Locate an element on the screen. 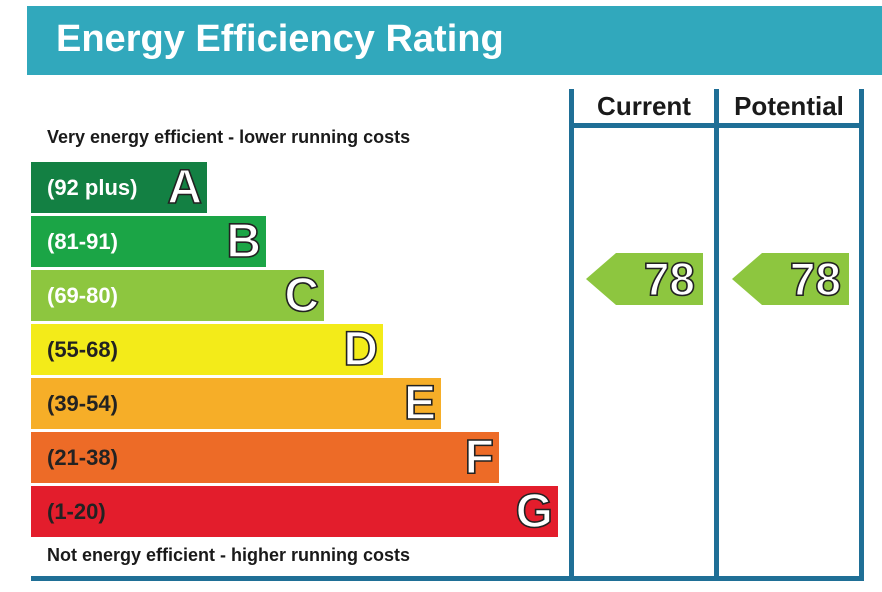 Image resolution: width=882 pixels, height=592 pixels. band-d: (55-68) D is located at coordinates (207, 349).